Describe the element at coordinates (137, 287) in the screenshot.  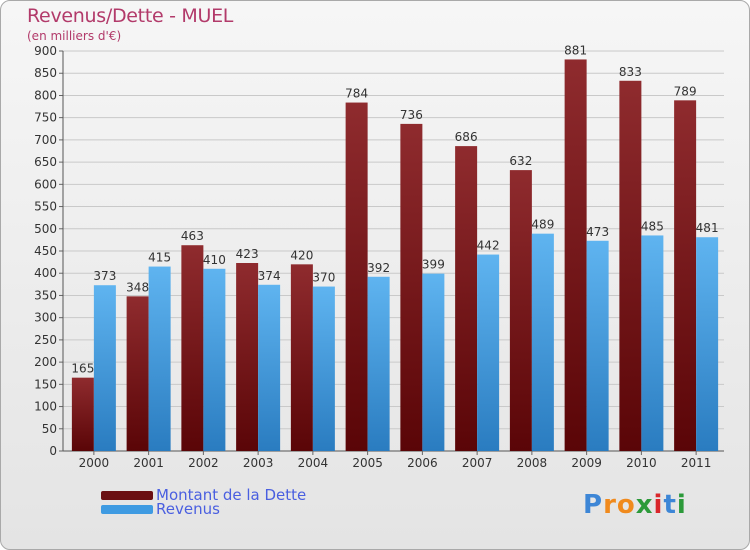
I see `data-label-dette: 348` at that location.